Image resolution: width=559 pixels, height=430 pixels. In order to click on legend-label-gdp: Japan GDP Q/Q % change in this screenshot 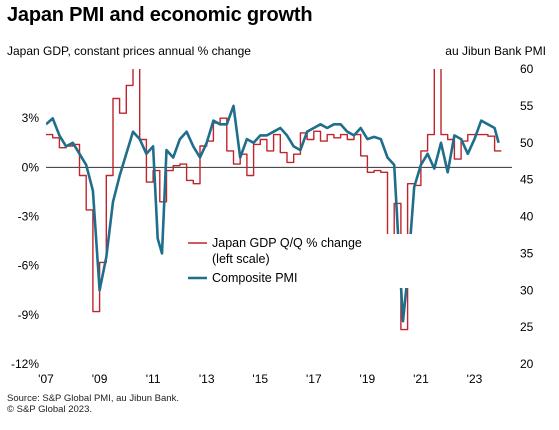, I will do `click(287, 243)`.